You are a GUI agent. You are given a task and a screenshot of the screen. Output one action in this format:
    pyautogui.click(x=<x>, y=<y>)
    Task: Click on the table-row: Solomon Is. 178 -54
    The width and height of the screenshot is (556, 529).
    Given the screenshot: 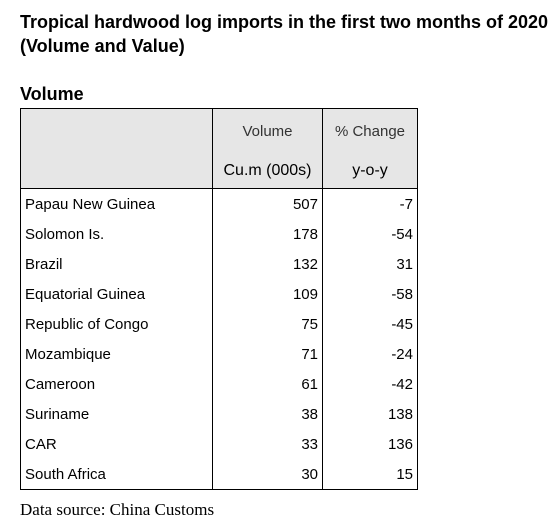 What is the action you would take?
    pyautogui.click(x=219, y=234)
    